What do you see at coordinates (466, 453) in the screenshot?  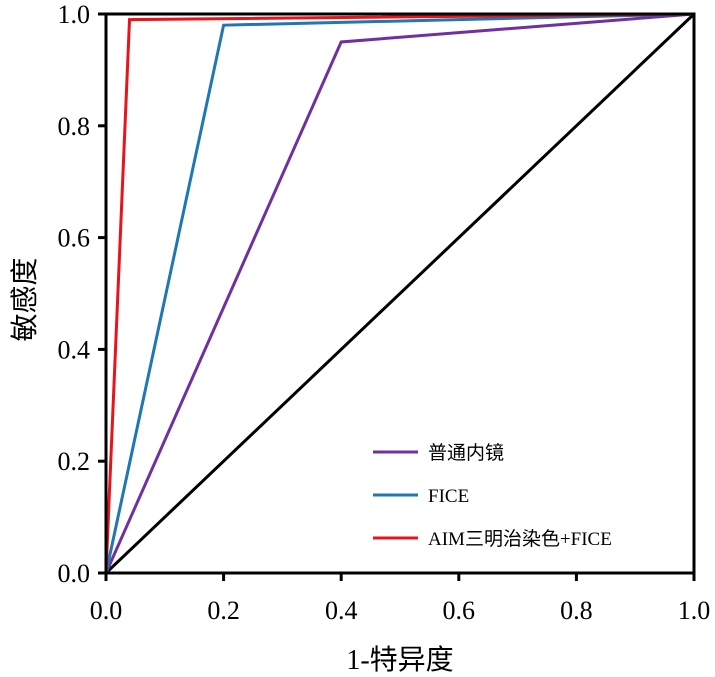 I see `legend-label-1: 普通内镜` at bounding box center [466, 453].